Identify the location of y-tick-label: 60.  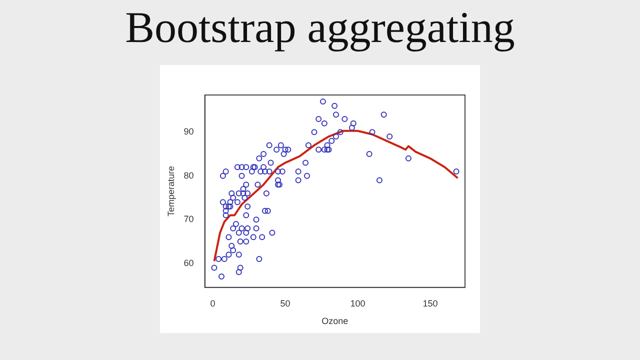
(189, 263).